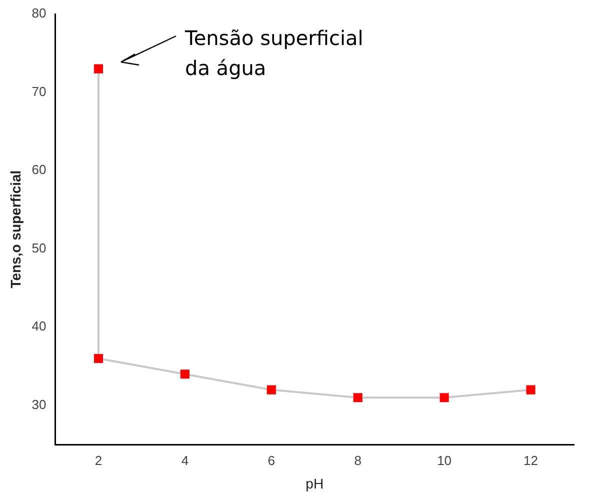 This screenshot has height=499, width=614. What do you see at coordinates (39, 404) in the screenshot?
I see `y-tick-label: 30` at bounding box center [39, 404].